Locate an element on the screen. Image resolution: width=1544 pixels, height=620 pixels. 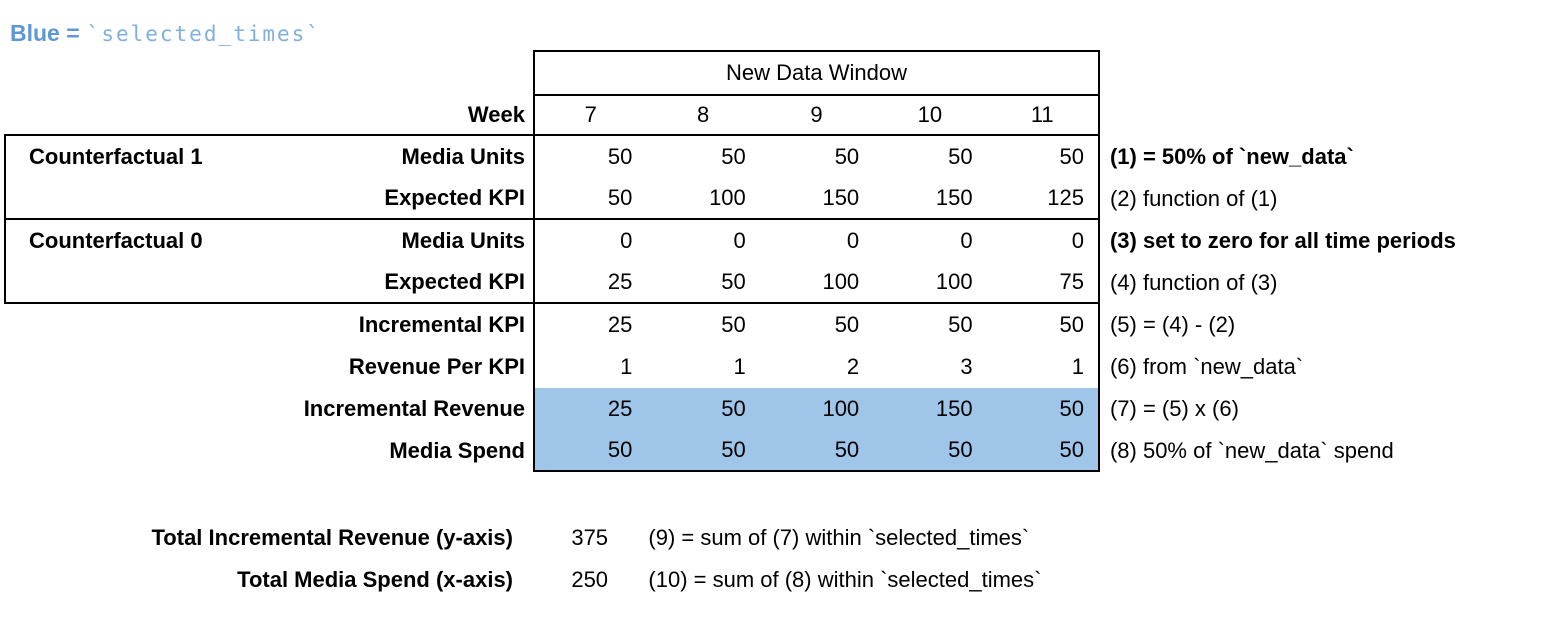
legend-note-code: `selected_times` is located at coordinates (203, 34).